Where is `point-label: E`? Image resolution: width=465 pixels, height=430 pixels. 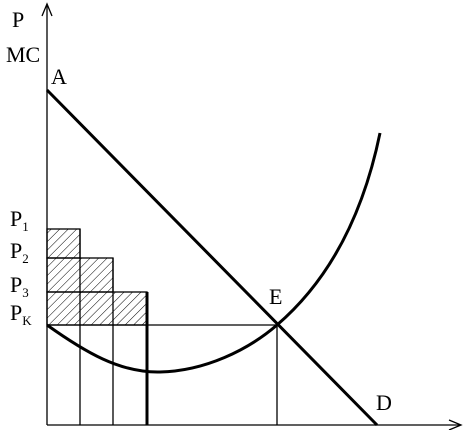 point-label: E is located at coordinates (275, 296).